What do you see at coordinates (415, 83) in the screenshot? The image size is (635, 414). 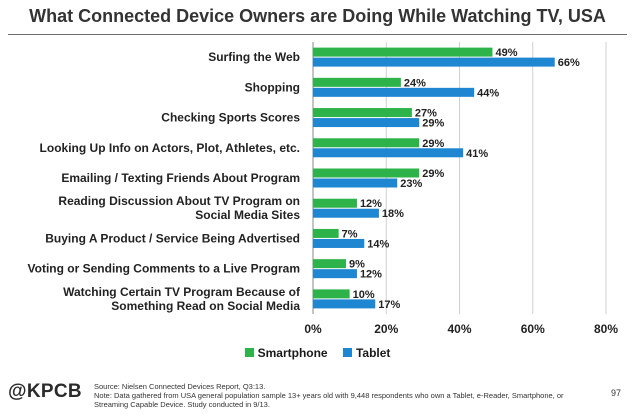 I see `data-label: 24%` at bounding box center [415, 83].